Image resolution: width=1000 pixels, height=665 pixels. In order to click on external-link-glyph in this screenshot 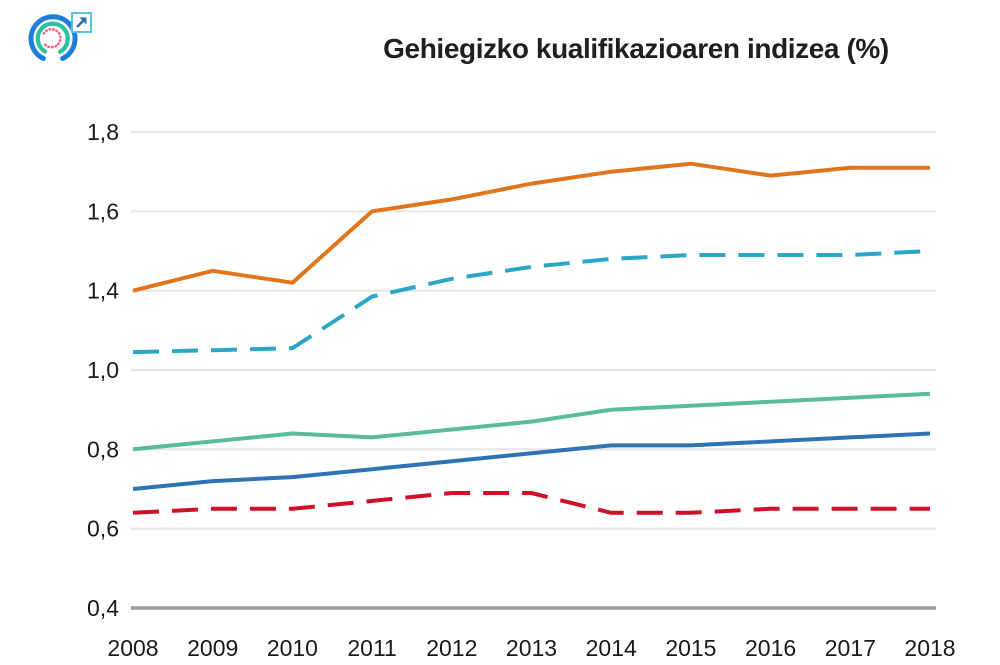, I will do `click(81, 22)`.